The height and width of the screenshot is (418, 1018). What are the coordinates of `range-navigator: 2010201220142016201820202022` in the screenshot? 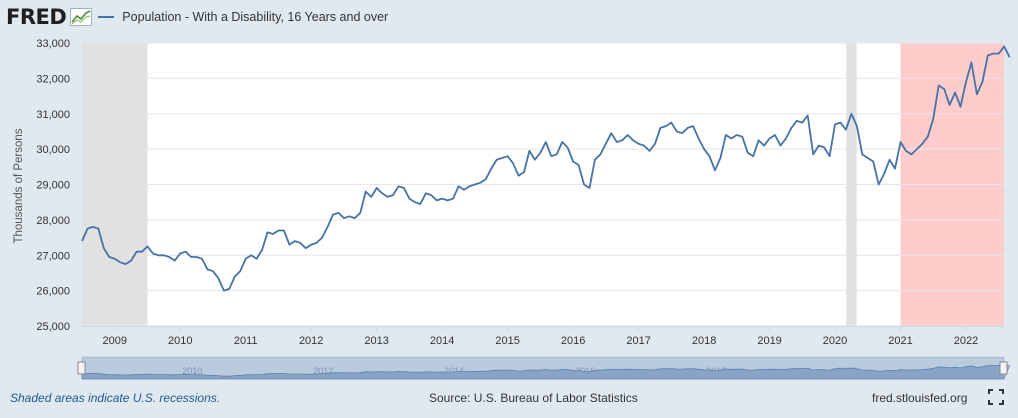 It's located at (544, 368).